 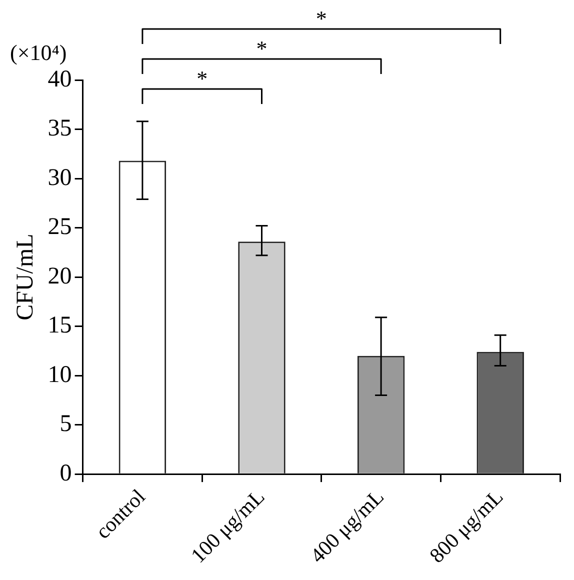 I want to click on y-tick-label: 35, so click(x=60, y=129).